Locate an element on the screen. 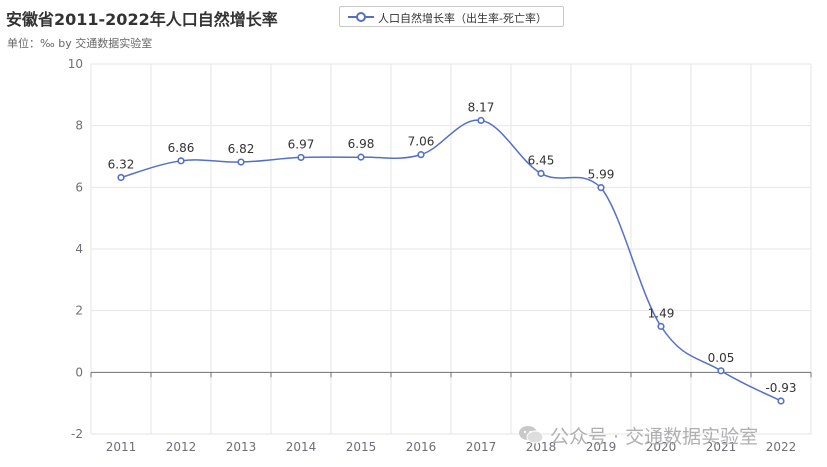 The width and height of the screenshot is (827, 467). y-tick-label: -2 is located at coordinates (77, 434).